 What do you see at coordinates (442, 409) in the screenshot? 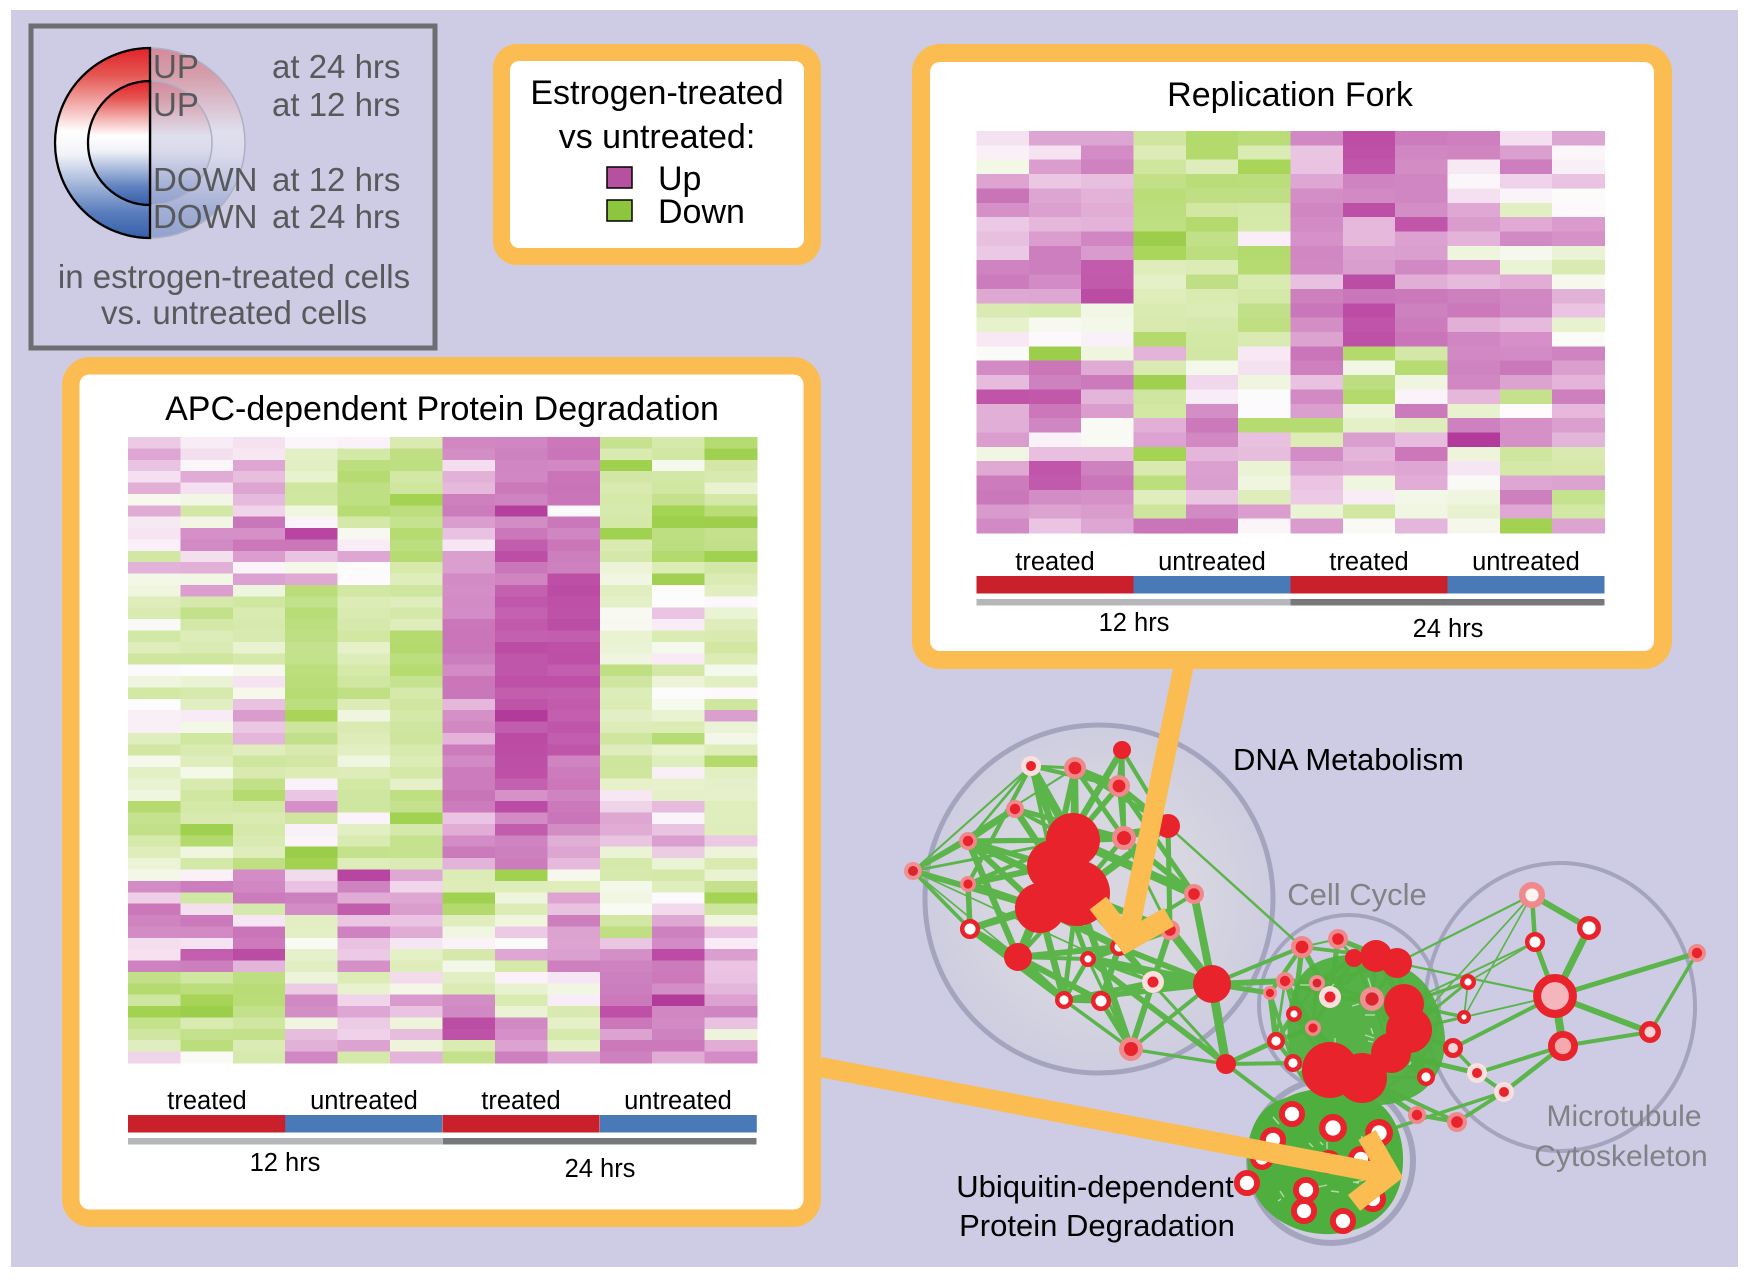
I see `svg-text:APC-dependent Protein Degradat: APC-dependent Protein Degradation` at bounding box center [442, 409].